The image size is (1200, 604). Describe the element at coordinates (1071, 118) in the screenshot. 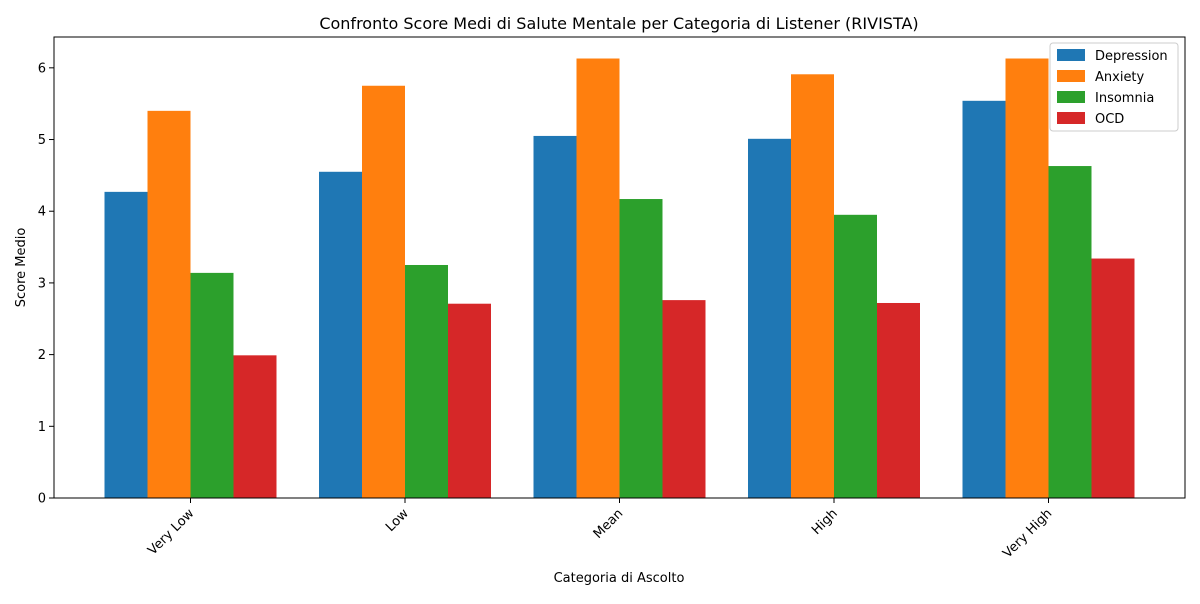

I see `legend-swatch-ocd` at that location.